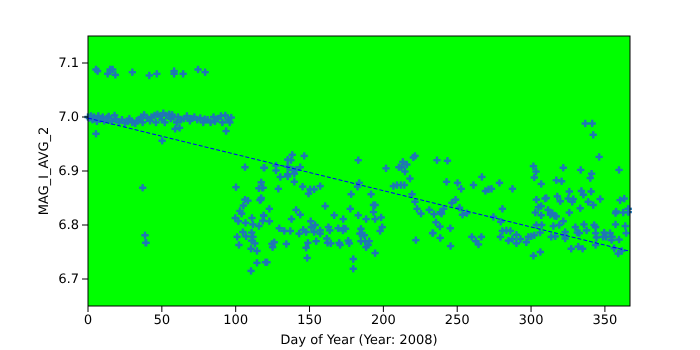  What do you see at coordinates (68, 172) in the screenshot?
I see `y-tick-label: 6.9` at bounding box center [68, 172].